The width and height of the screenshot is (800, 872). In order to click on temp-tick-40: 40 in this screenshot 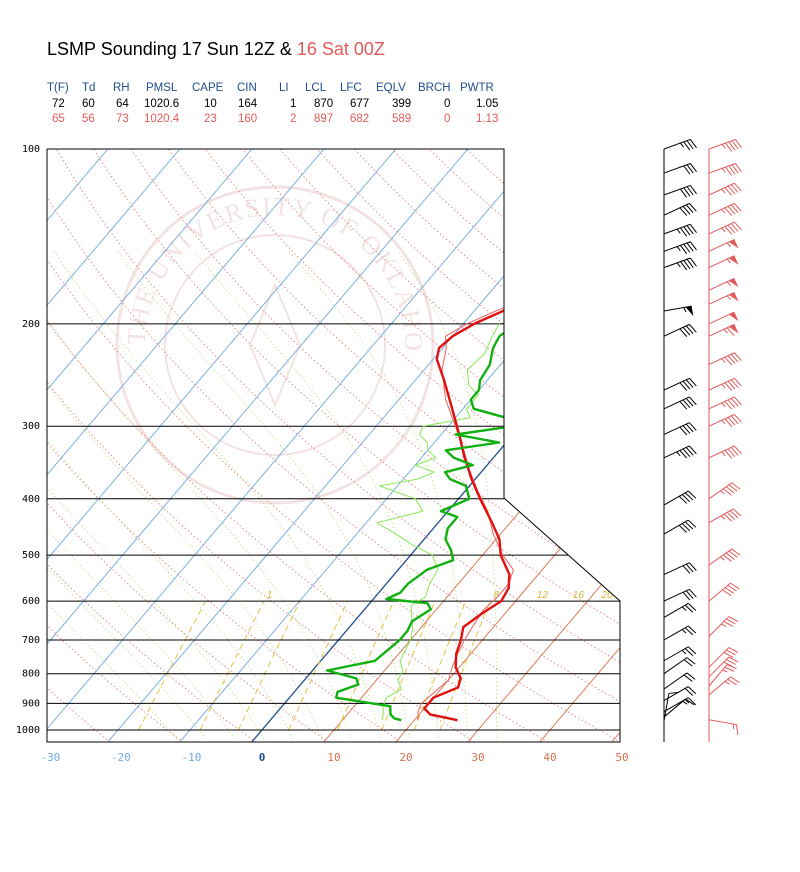, I will do `click(549, 757)`.